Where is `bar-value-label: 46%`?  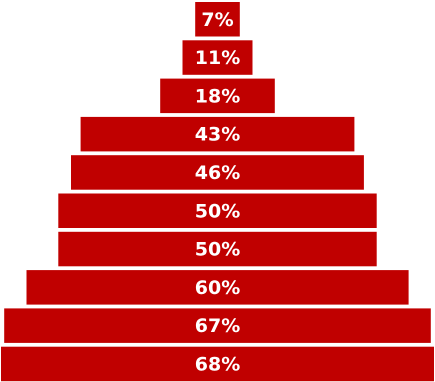 bar-value-label: 46% is located at coordinates (217, 173).